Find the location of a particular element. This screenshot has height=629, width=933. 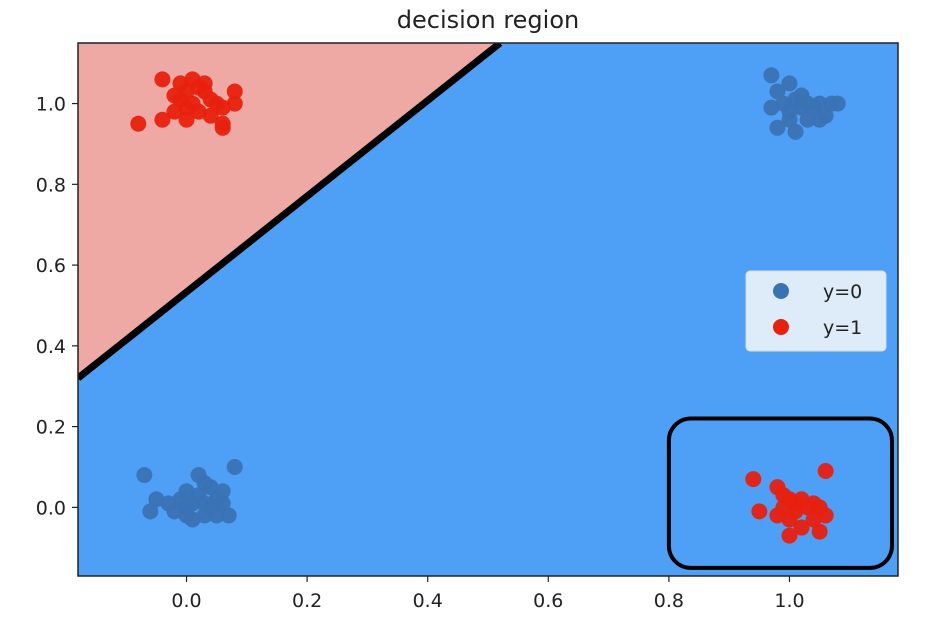

x-tick-label: 0.2 is located at coordinates (307, 601).